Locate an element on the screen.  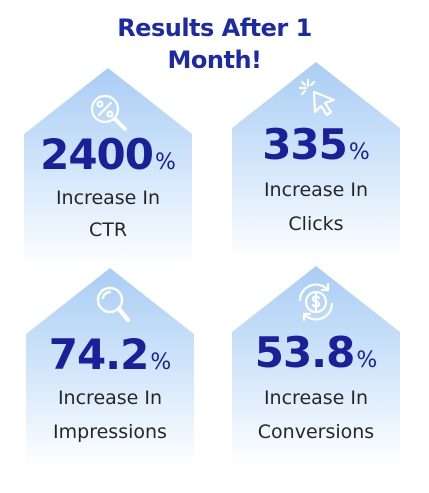
stat-number: 335 is located at coordinates (305, 144).